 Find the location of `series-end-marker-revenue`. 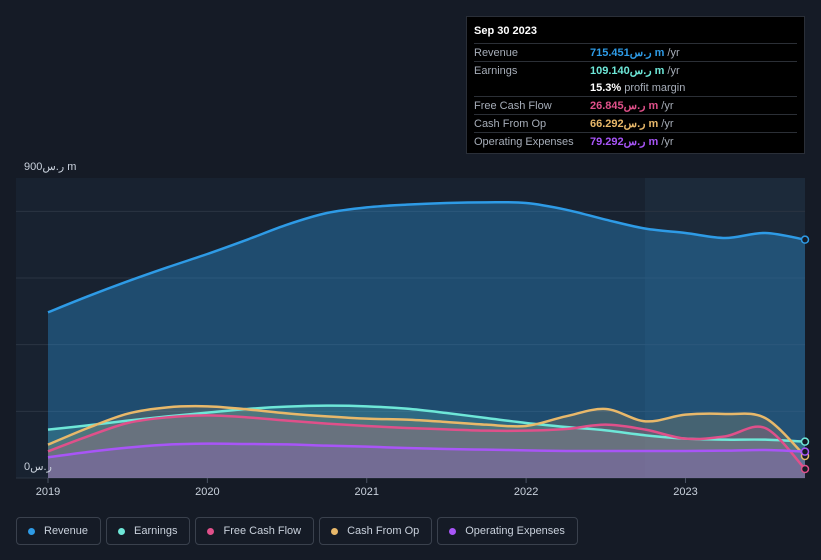

series-end-marker-revenue is located at coordinates (805, 239).